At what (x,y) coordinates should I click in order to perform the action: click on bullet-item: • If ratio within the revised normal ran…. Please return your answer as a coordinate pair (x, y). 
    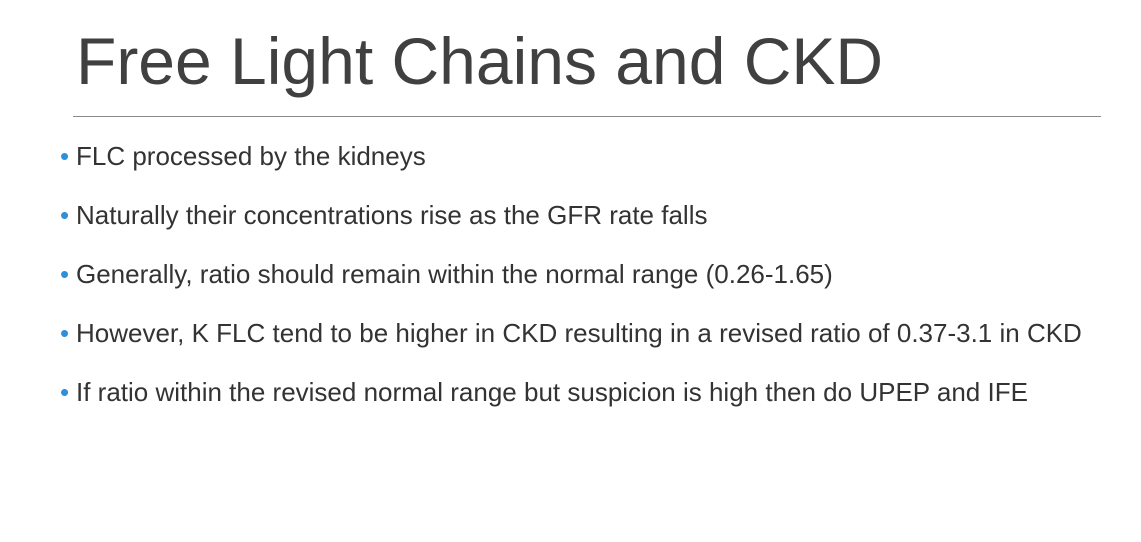
    Looking at the image, I should click on (590, 392).